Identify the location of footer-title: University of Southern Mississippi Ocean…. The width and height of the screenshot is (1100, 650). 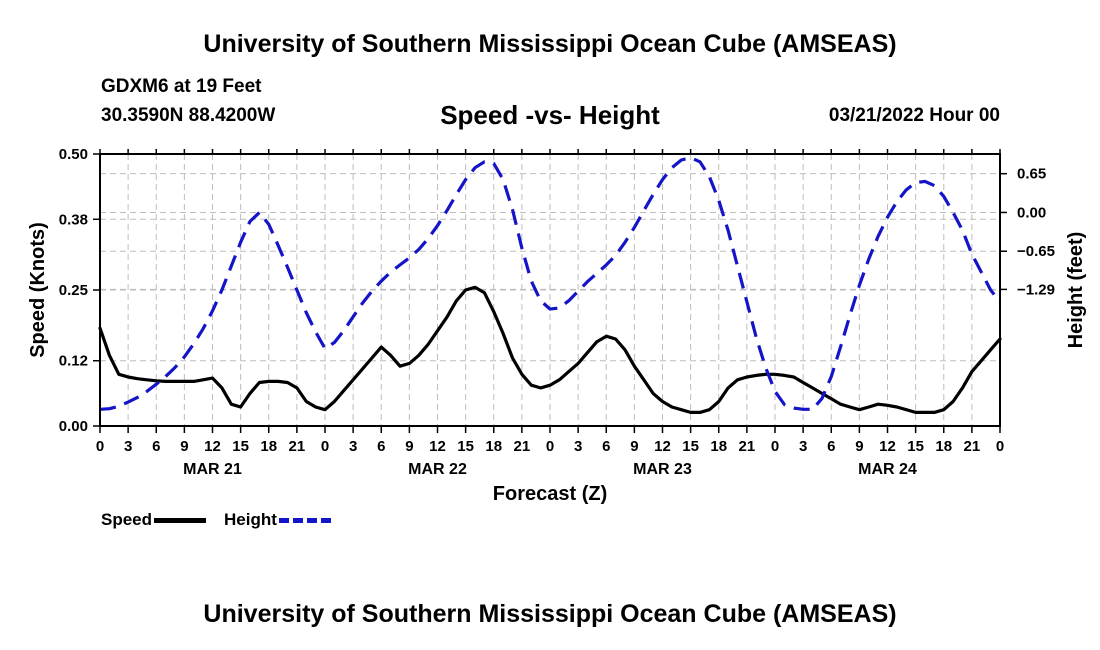
(550, 614).